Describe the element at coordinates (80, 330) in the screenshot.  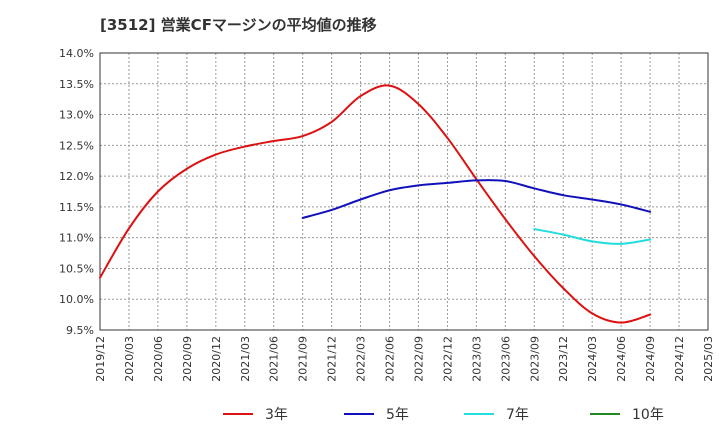
I see `y-tick-label: 9.5%` at that location.